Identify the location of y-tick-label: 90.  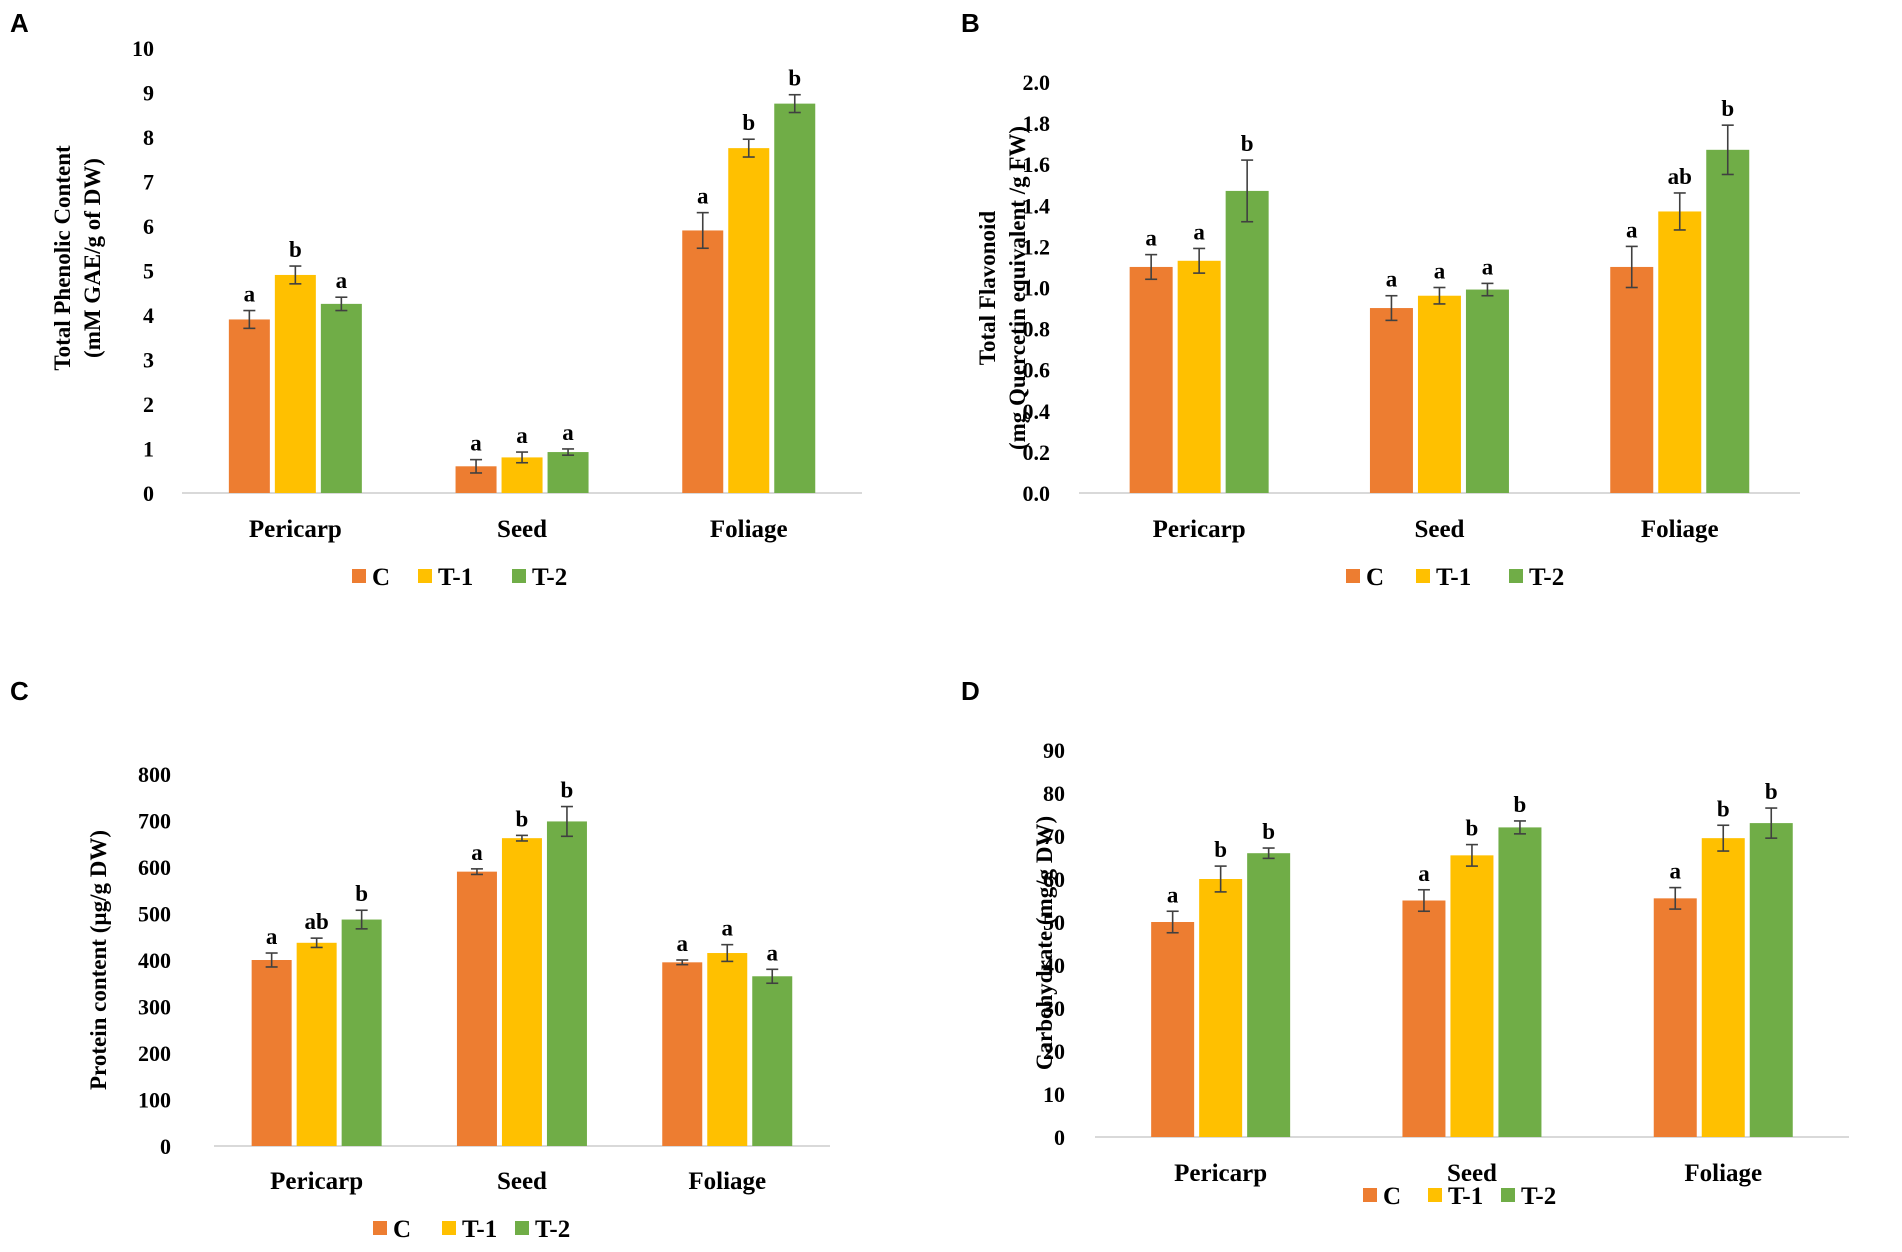
(1054, 750).